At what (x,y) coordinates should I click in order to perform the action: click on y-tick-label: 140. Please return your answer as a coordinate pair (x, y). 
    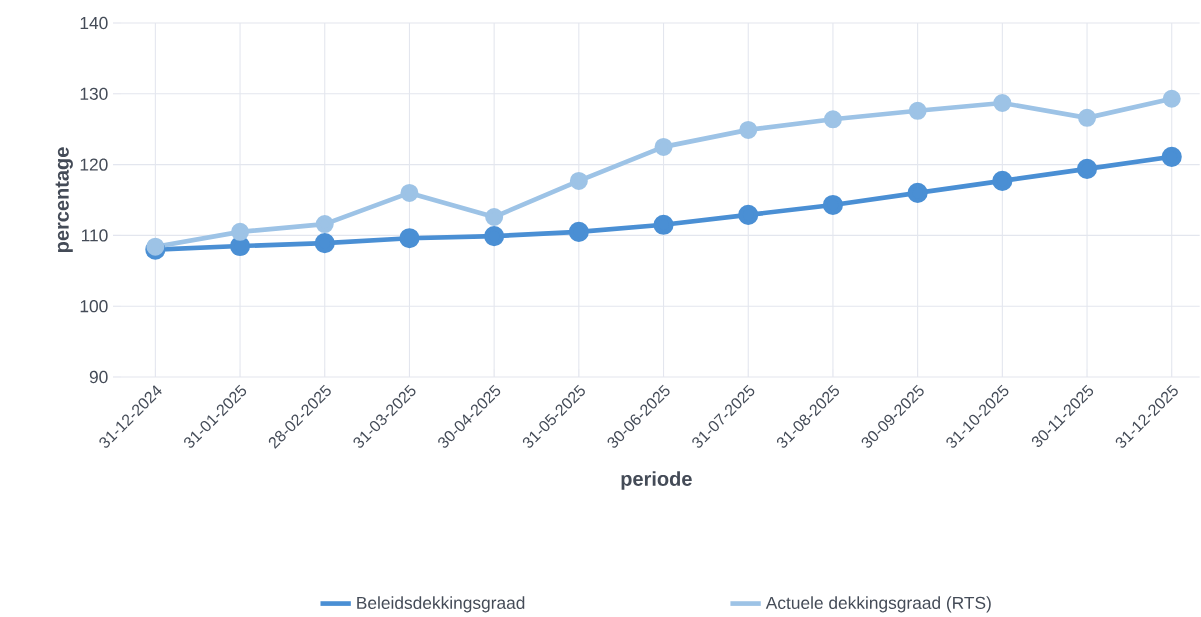
    Looking at the image, I should click on (94, 23).